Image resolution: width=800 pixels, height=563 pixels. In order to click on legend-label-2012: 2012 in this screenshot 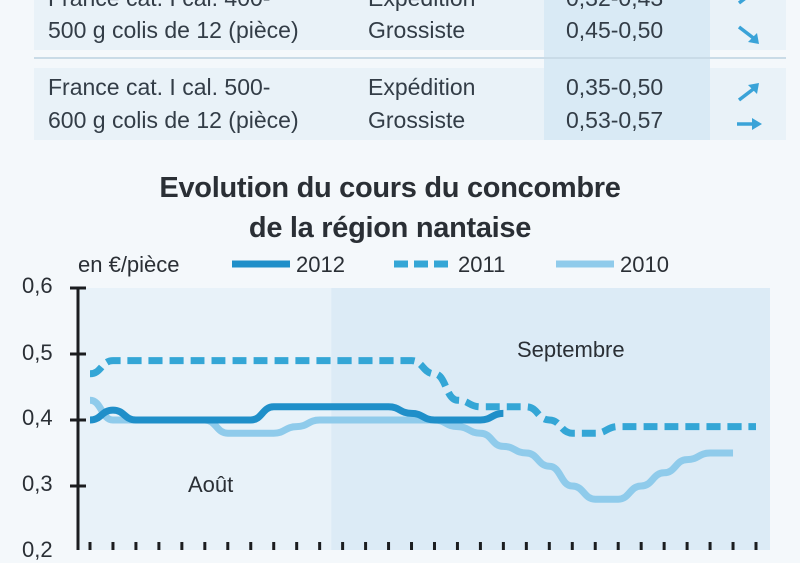, I will do `click(320, 264)`.